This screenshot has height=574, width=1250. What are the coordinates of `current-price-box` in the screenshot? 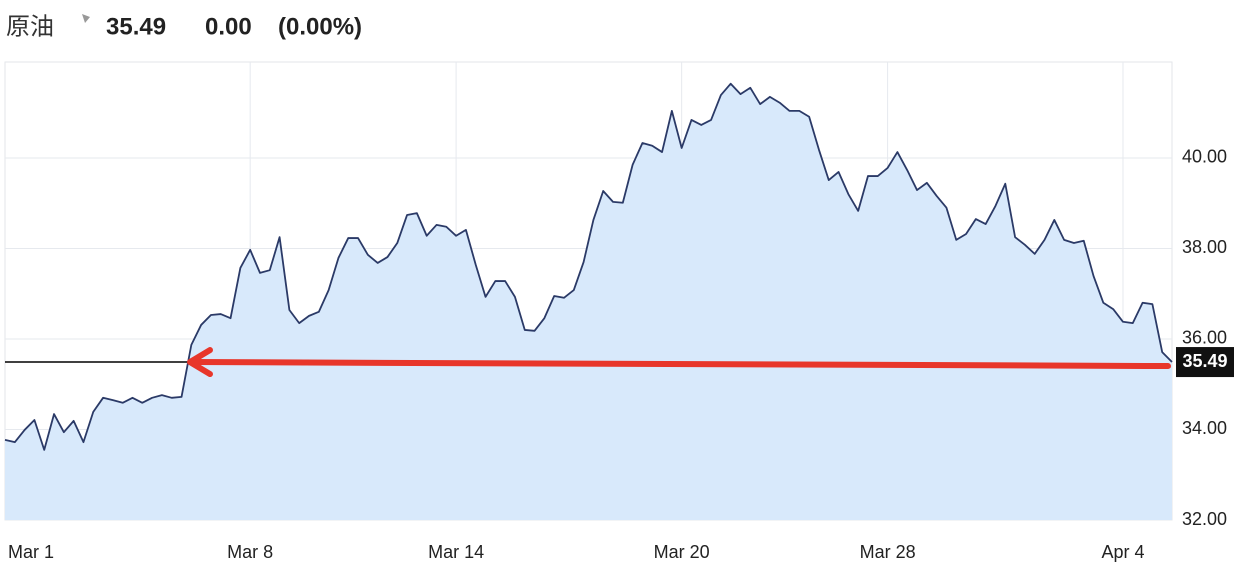 It's located at (1205, 362).